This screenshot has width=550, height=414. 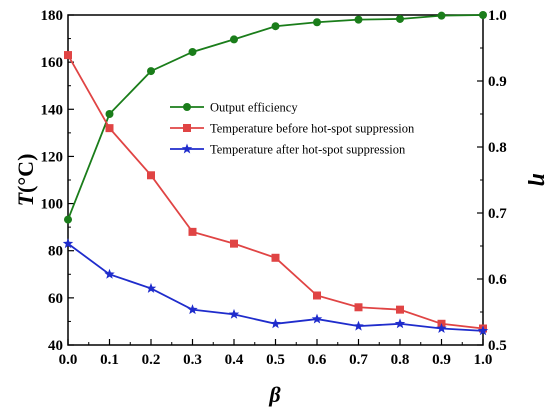 What do you see at coordinates (109, 360) in the screenshot?
I see `x-tick-label: 0.1` at bounding box center [109, 360].